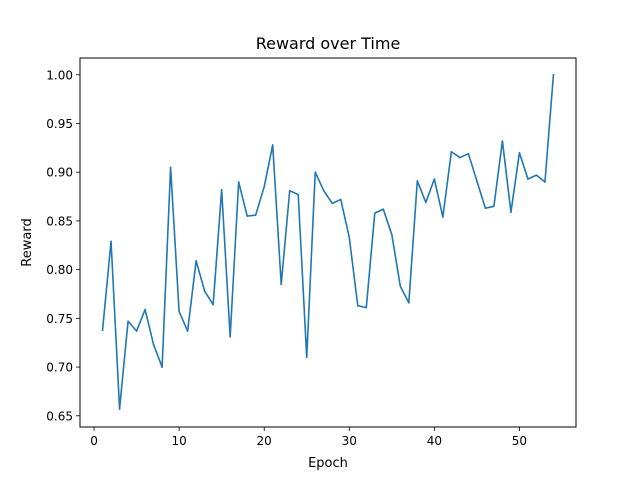 The image size is (640, 480). Describe the element at coordinates (328, 43) in the screenshot. I see `chart-title: Reward over Time` at that location.